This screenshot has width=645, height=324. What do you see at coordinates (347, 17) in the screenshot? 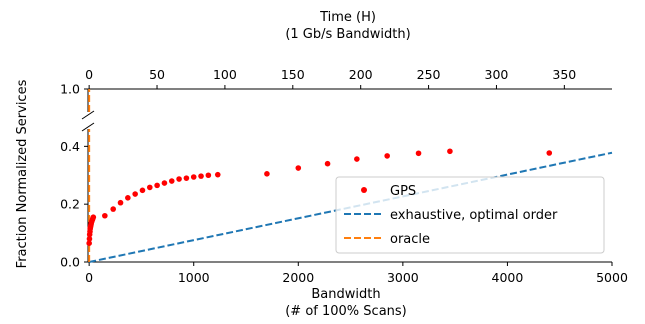
I see `top-axis-label-line1: Time (H)` at bounding box center [347, 17].